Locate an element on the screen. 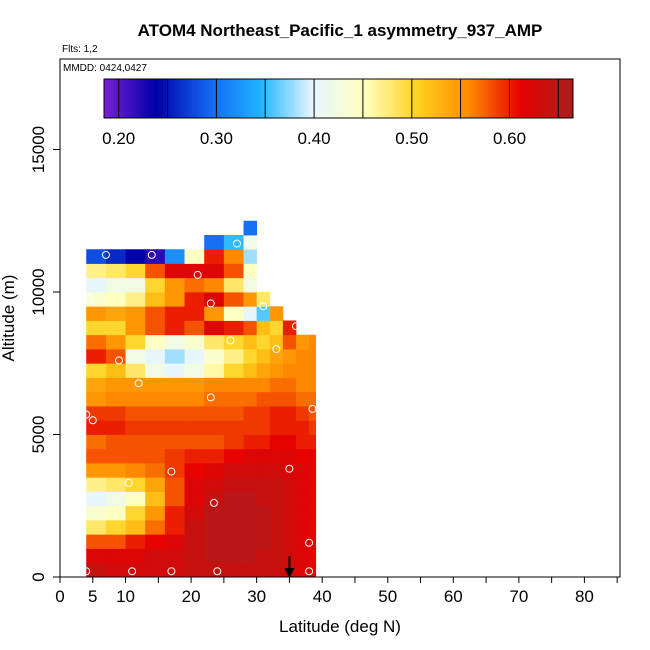  x-tick-label: 40 is located at coordinates (322, 596).